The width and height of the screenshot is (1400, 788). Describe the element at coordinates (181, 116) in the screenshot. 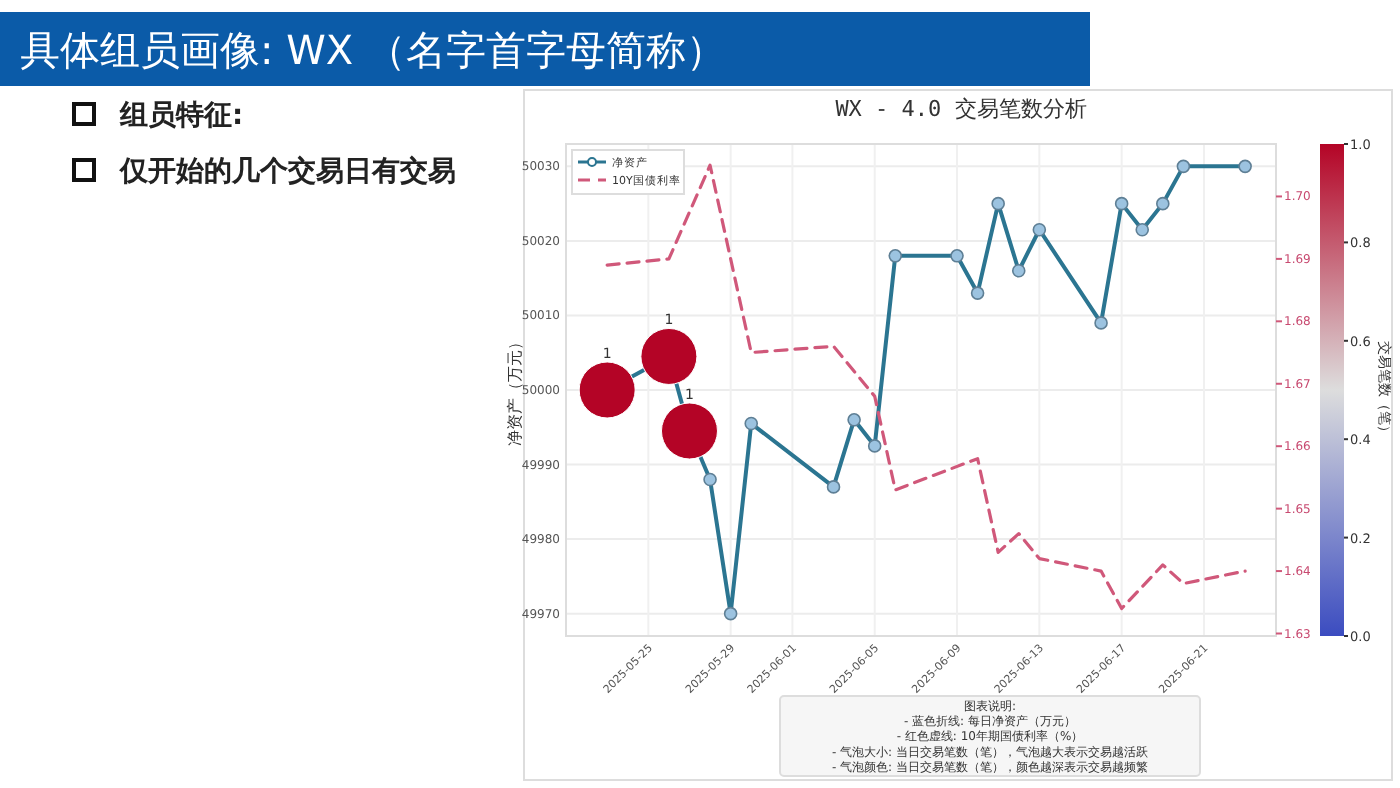

I see `text: 组员特征:` at that location.